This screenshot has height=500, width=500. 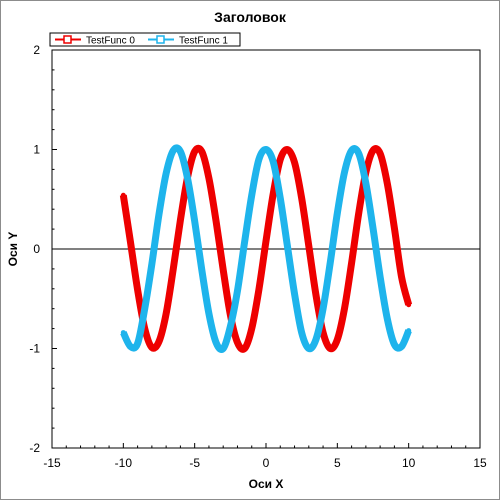 I want to click on y-tick-label: -2, so click(x=34, y=448).